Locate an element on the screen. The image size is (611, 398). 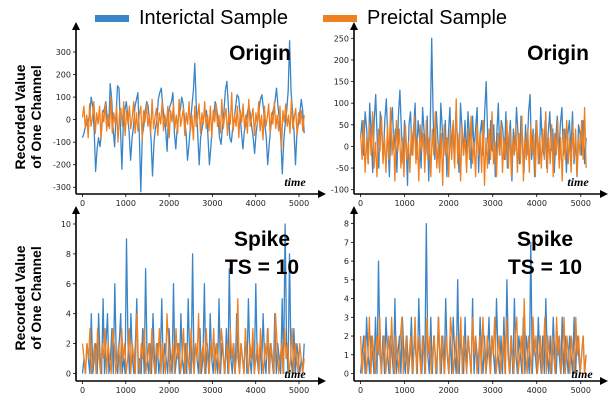
panel-title-line-1-panel-4: Spike is located at coordinates (545, 239).